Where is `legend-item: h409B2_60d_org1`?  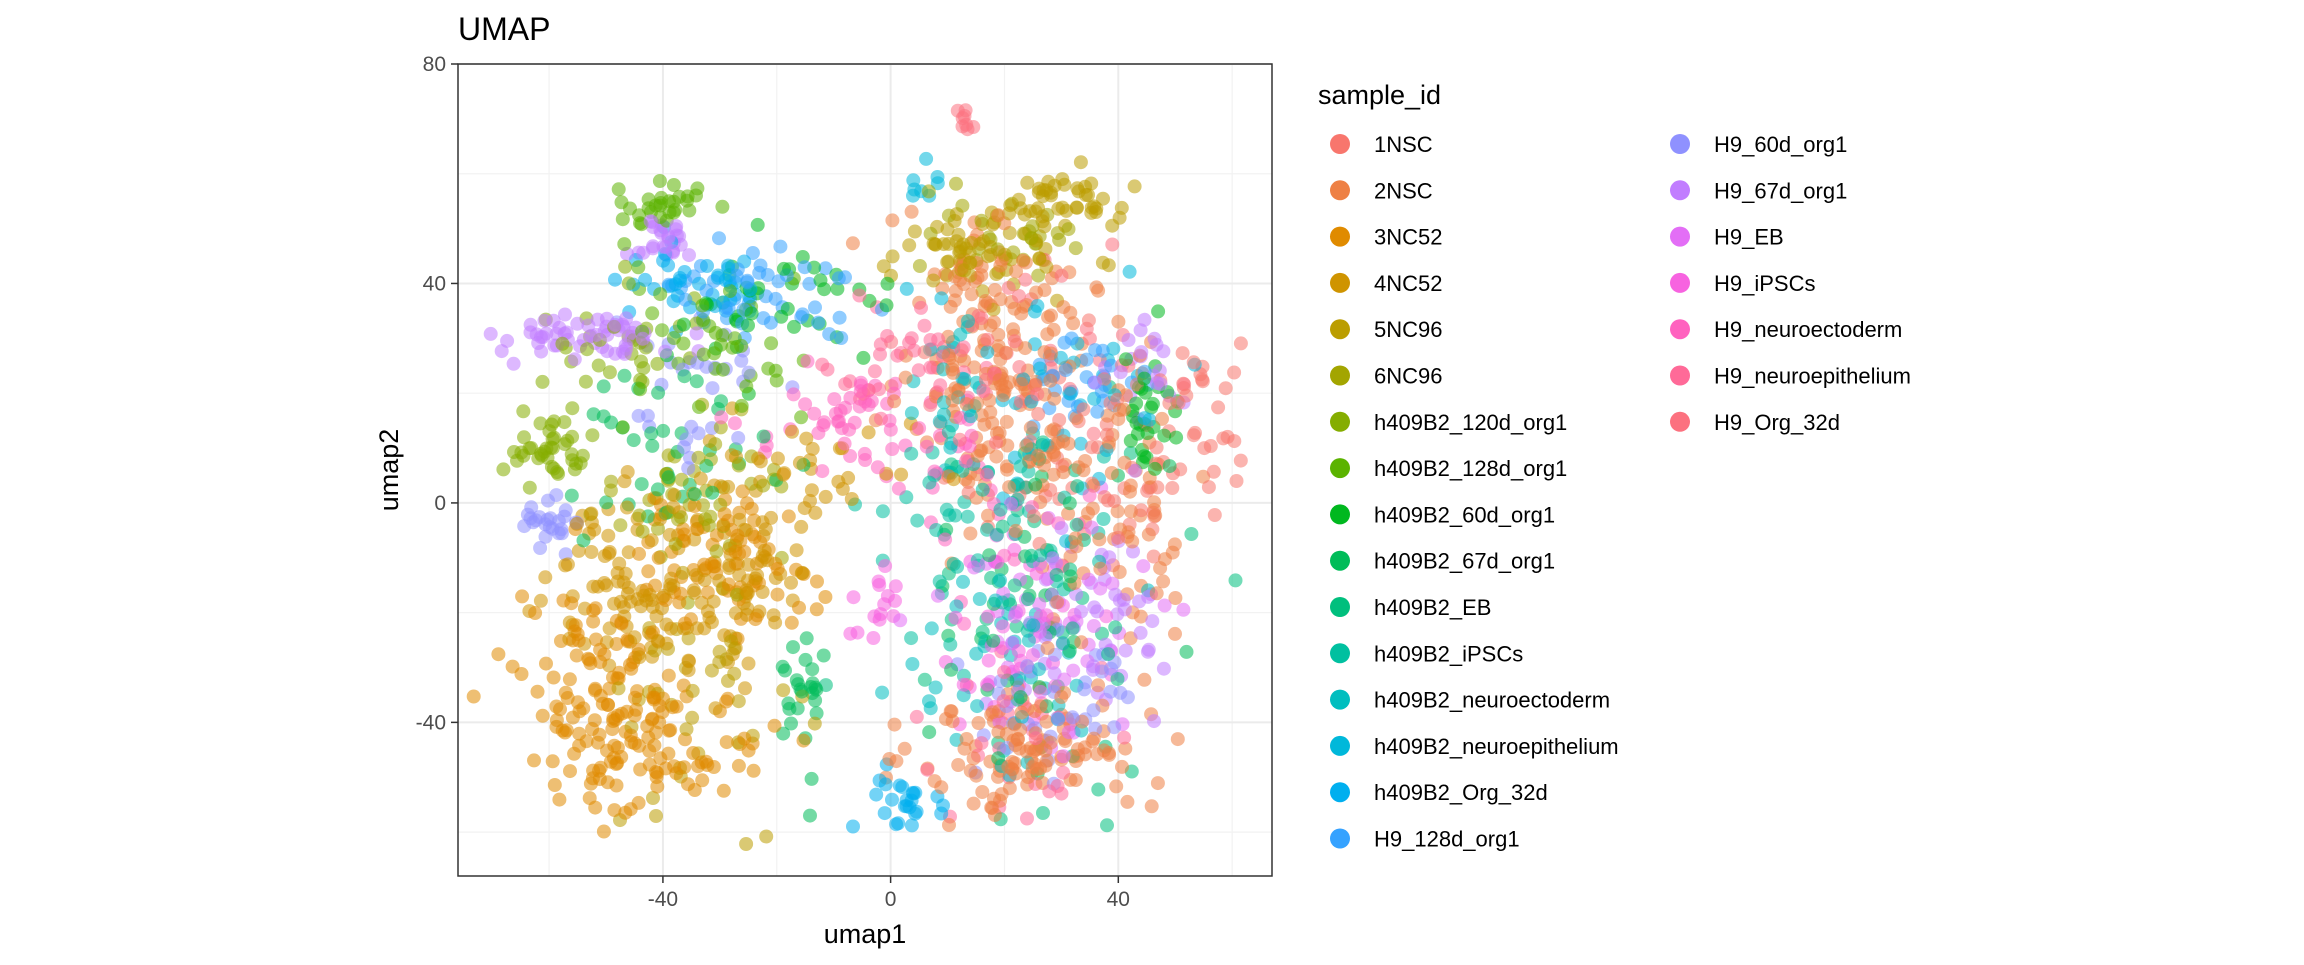
legend-item: h409B2_60d_org1 is located at coordinates (1442, 514).